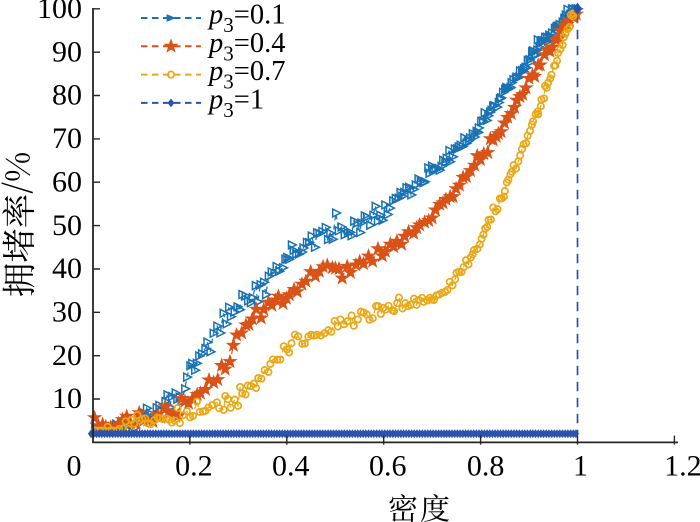 This screenshot has height=522, width=700. I want to click on svg-text: 0.4, so click(291, 465).